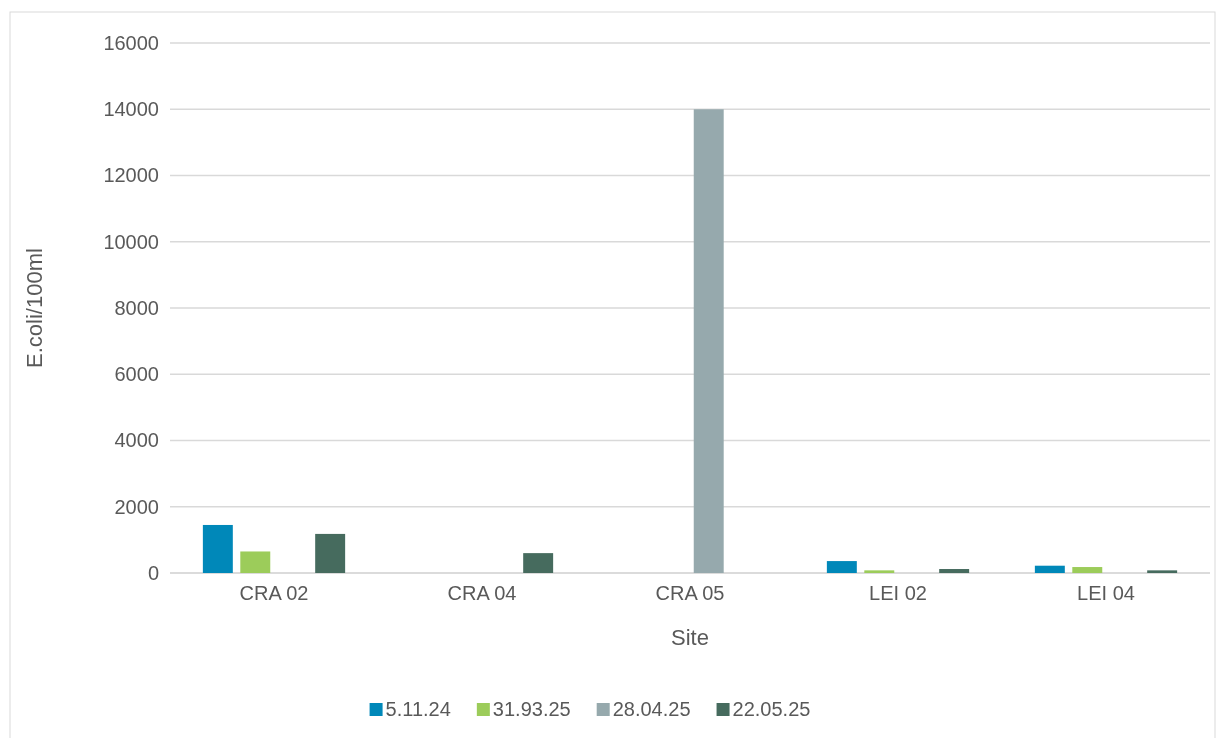 The image size is (1222, 738). I want to click on x-tick-label: LEI 04, so click(1106, 593).